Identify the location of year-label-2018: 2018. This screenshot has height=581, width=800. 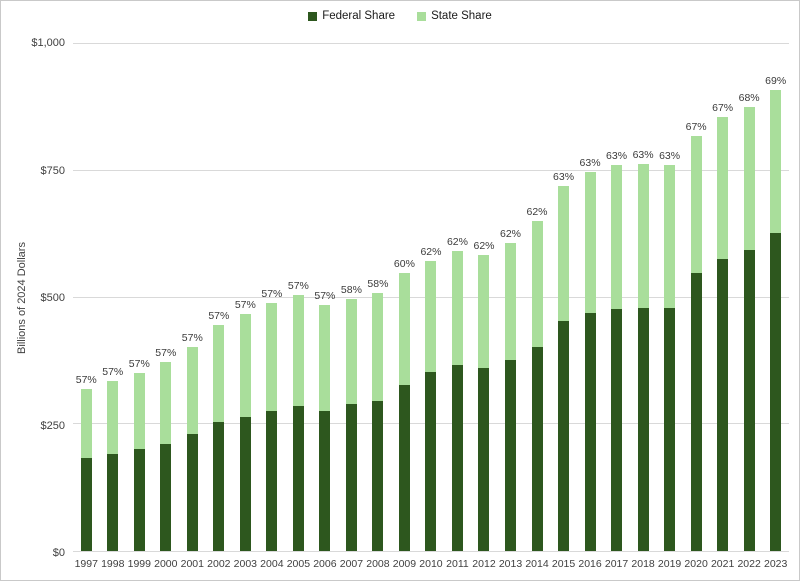
(643, 564).